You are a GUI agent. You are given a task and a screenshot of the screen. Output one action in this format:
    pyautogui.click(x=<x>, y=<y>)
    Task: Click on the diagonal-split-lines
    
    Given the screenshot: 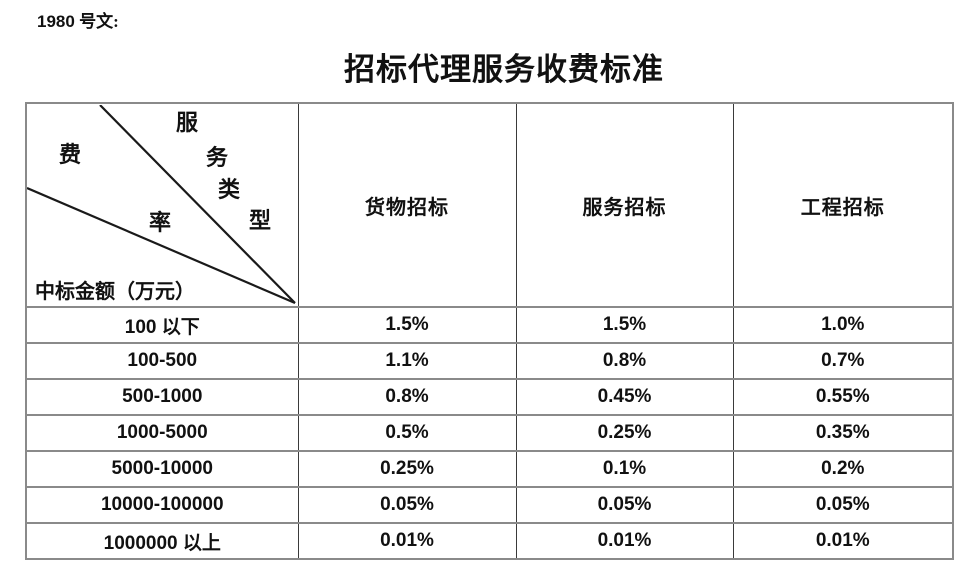 What is the action you would take?
    pyautogui.click(x=161, y=205)
    